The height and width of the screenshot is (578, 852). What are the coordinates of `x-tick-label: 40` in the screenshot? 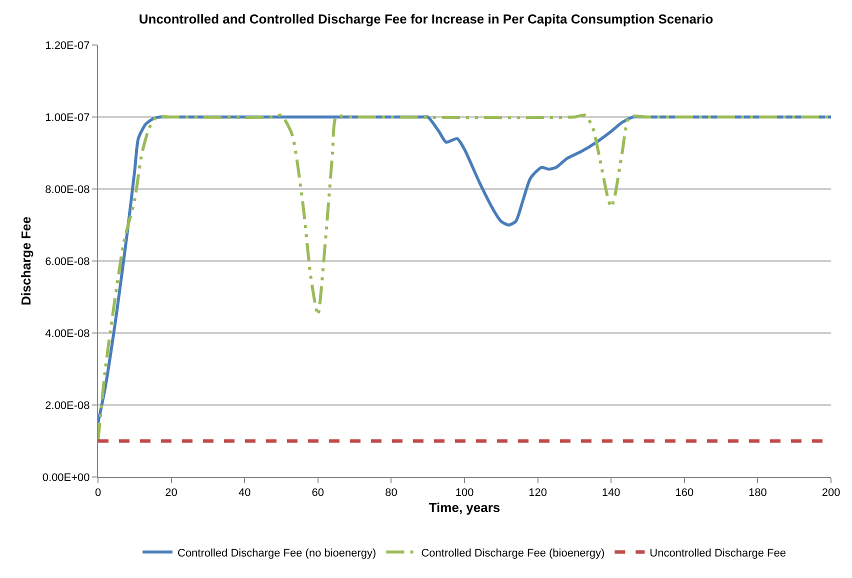 It's located at (244, 493).